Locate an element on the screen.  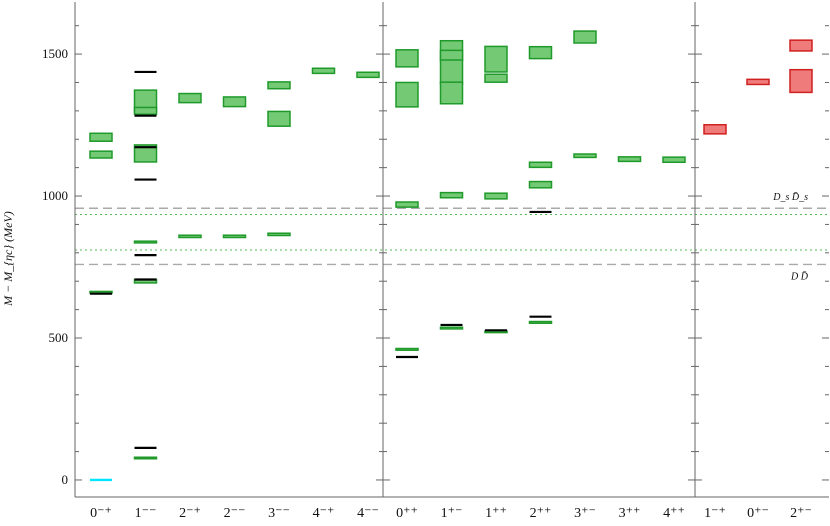
y-tick-label: 500 is located at coordinates (59, 337).